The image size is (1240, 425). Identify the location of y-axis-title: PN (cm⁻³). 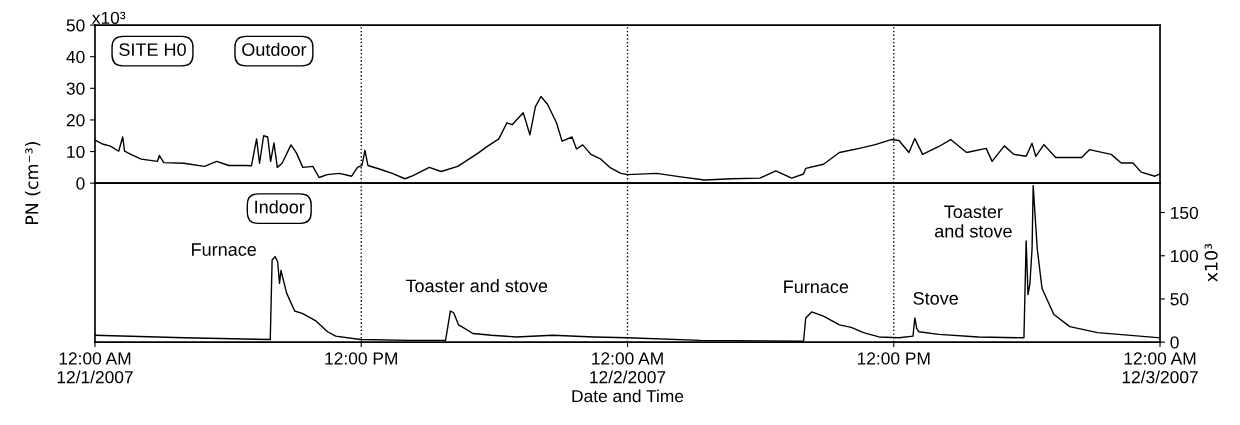
(32, 183).